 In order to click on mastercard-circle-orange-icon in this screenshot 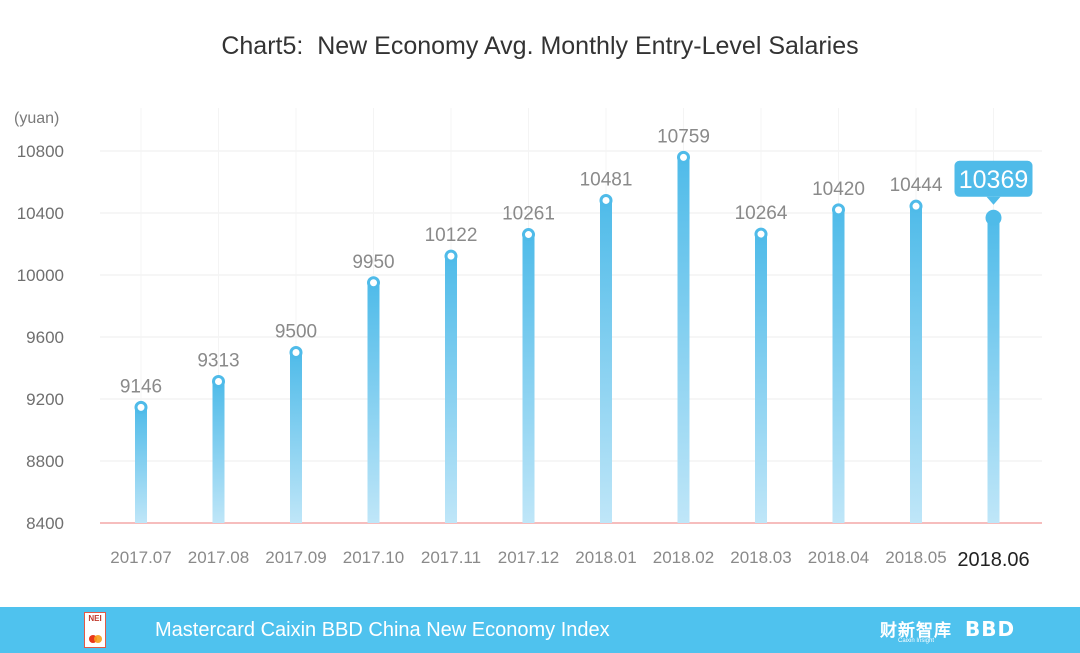, I will do `click(98, 639)`.